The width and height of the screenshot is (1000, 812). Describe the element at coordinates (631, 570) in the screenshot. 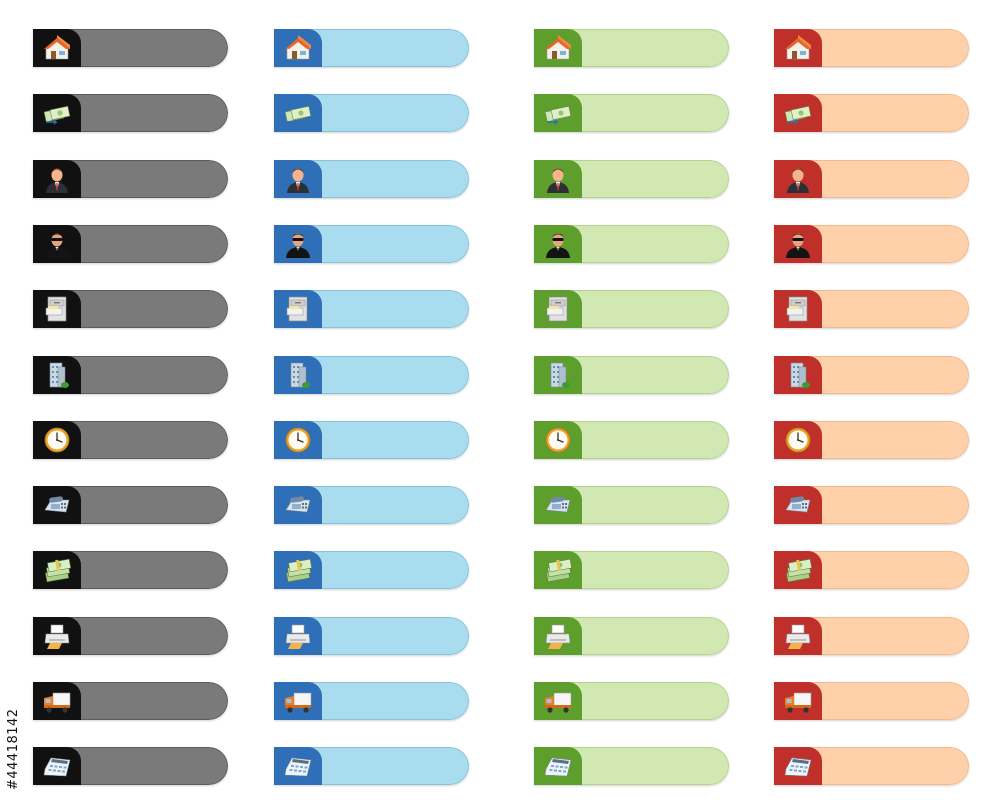

I see `green-money-stack-button` at that location.